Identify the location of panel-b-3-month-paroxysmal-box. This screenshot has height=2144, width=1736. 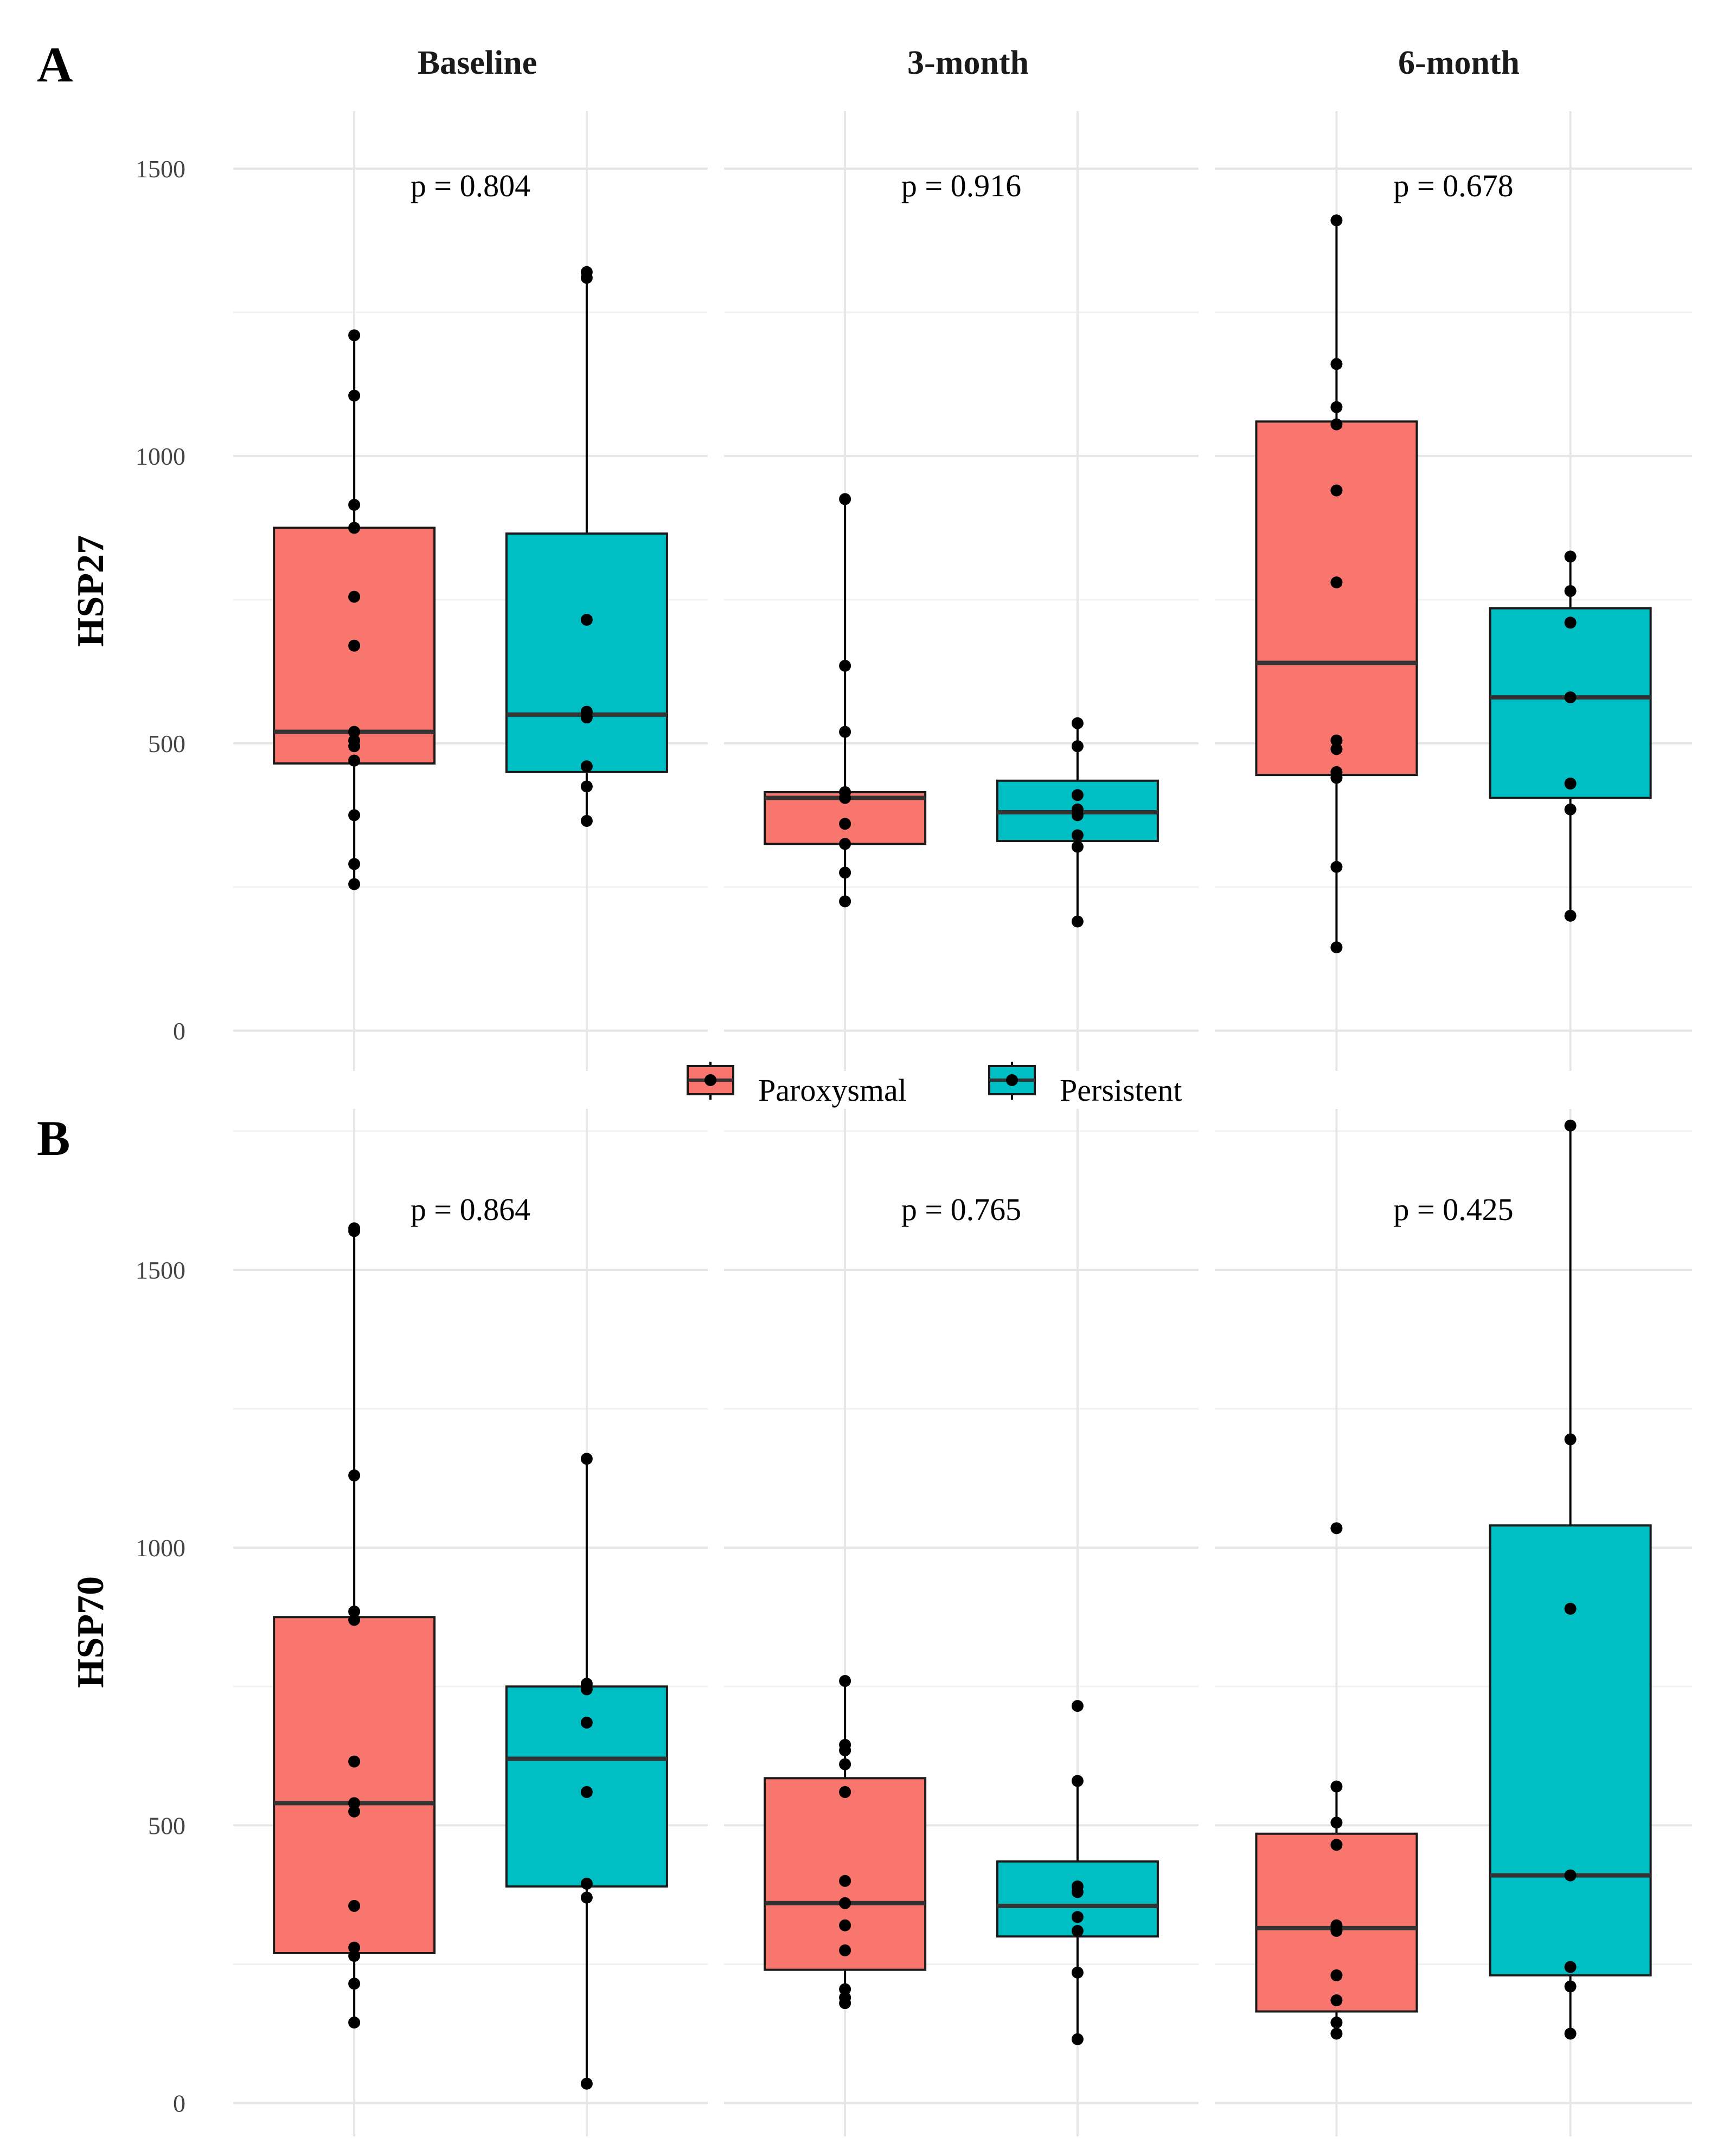
(846, 1874).